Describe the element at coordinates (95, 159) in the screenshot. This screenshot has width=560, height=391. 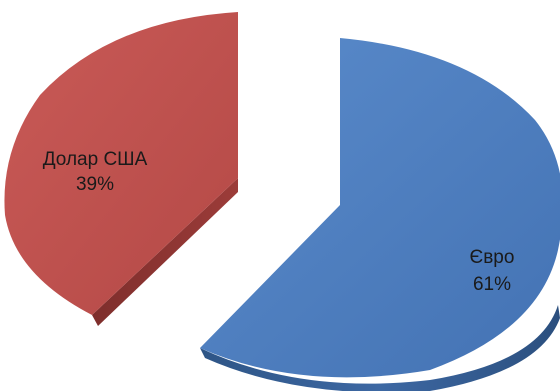
I see `slice-usd-name: Долар США` at that location.